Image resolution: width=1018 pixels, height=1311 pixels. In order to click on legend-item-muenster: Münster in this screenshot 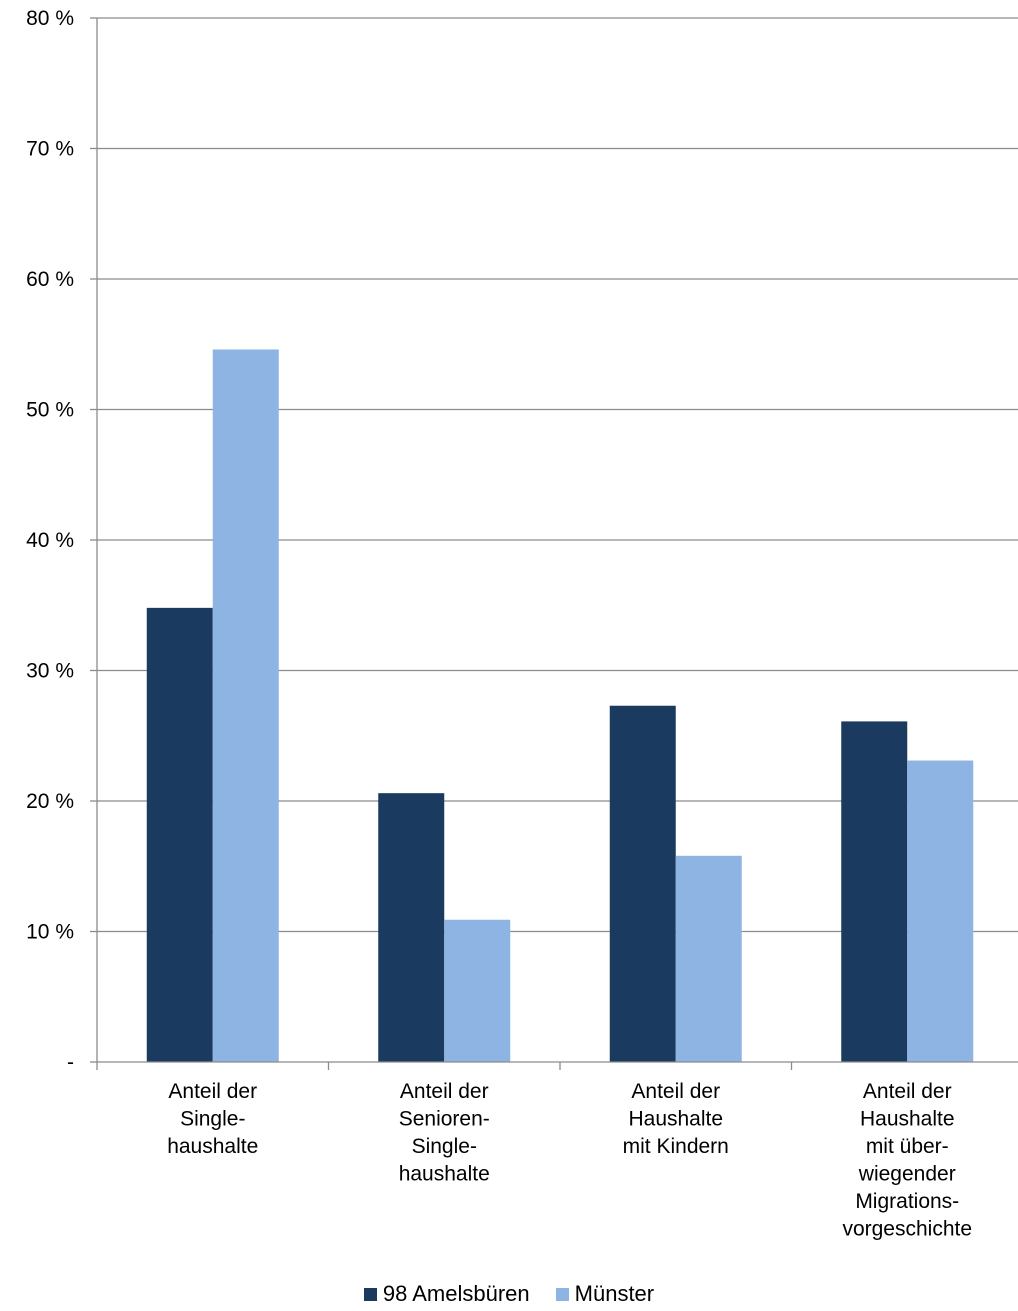, I will do `click(605, 1294)`.